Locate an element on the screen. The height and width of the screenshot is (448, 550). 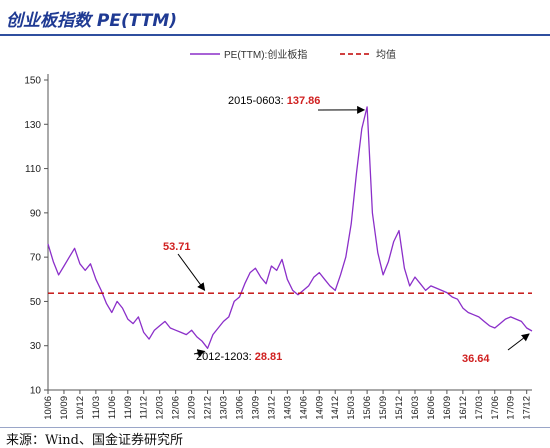
x-tick-label: 12/06 is located at coordinates (176, 408).